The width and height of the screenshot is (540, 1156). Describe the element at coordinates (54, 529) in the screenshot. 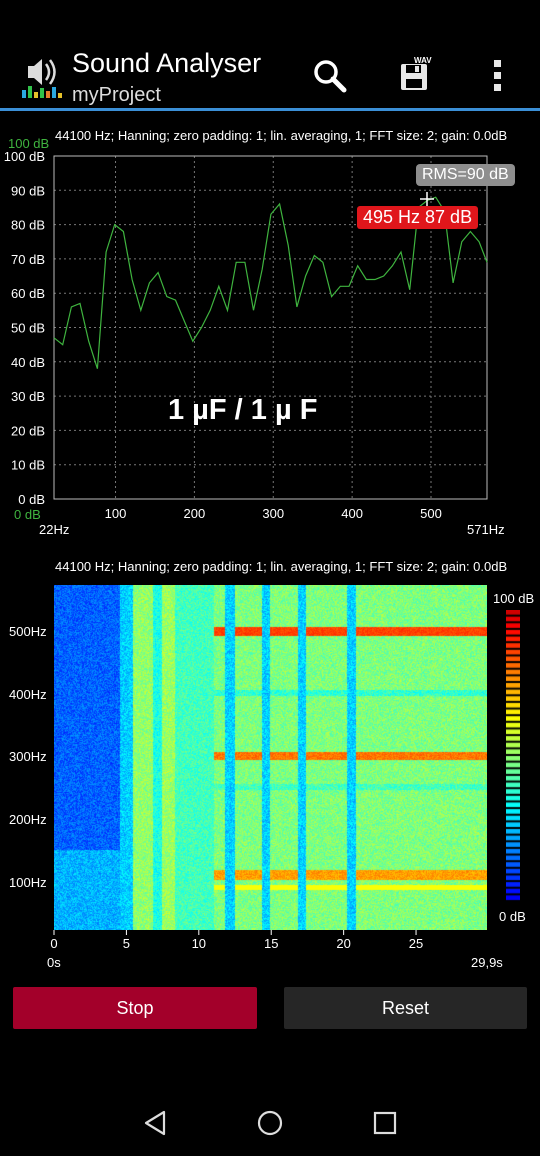

I see `spectrum-x-min: 22Hz` at that location.